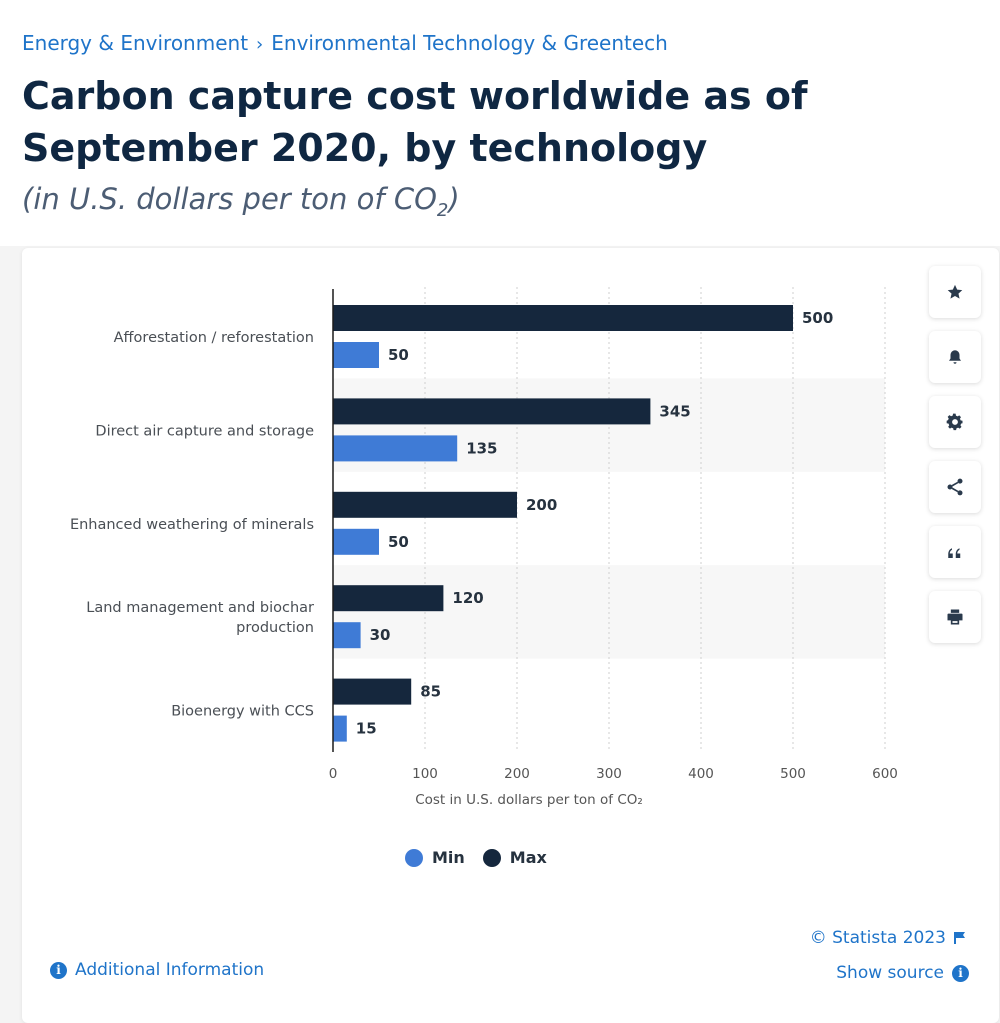  Describe the element at coordinates (192, 525) in the screenshot. I see `category-label: Enhanced weathering of minerals` at that location.